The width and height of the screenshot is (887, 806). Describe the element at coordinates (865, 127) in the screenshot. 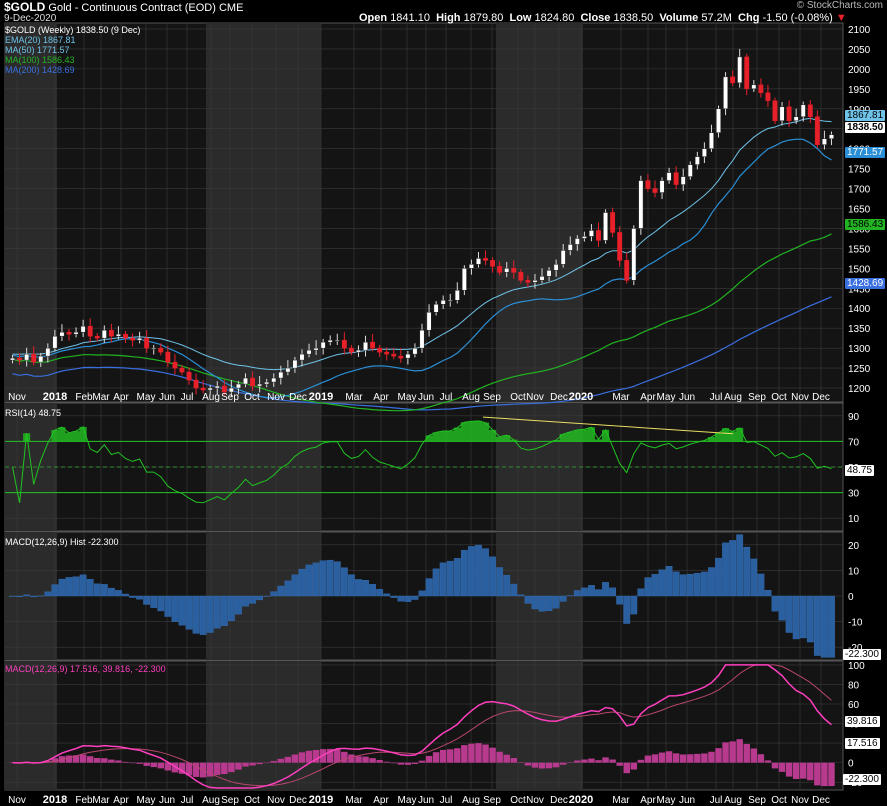

I see `tag-close: 1838.50` at that location.